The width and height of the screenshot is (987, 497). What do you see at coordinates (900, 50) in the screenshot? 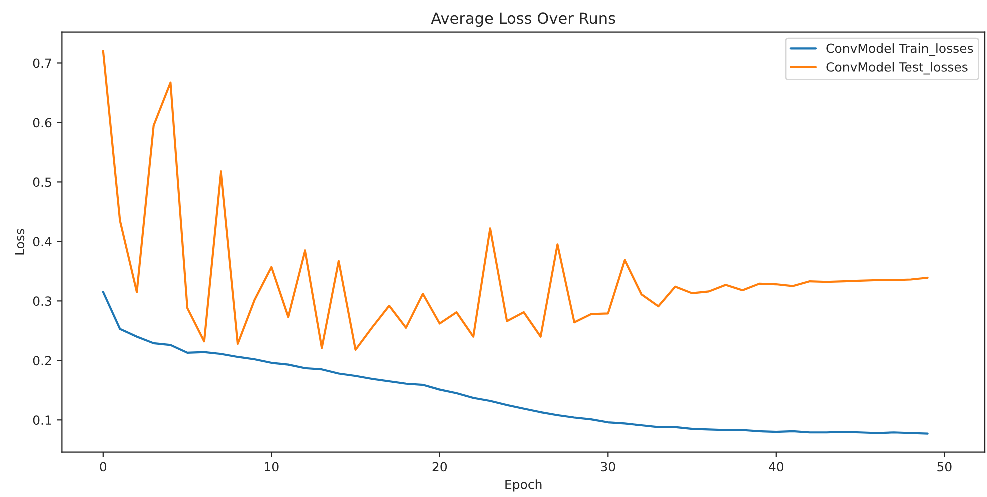
I see `legend-label: ConvModel Train_losses` at bounding box center [900, 50].